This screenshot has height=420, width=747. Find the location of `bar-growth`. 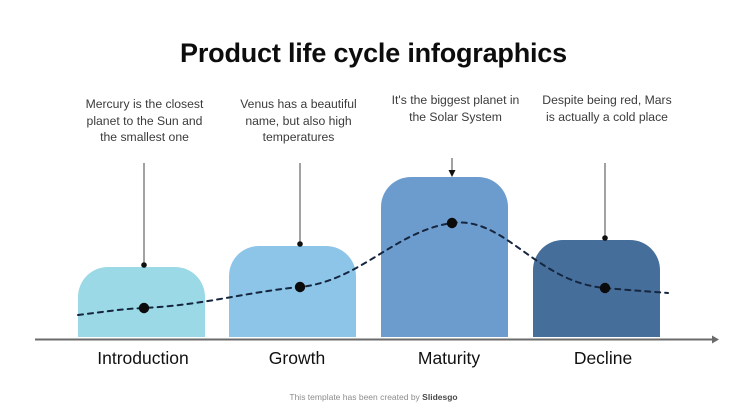

bar-growth is located at coordinates (292, 291).